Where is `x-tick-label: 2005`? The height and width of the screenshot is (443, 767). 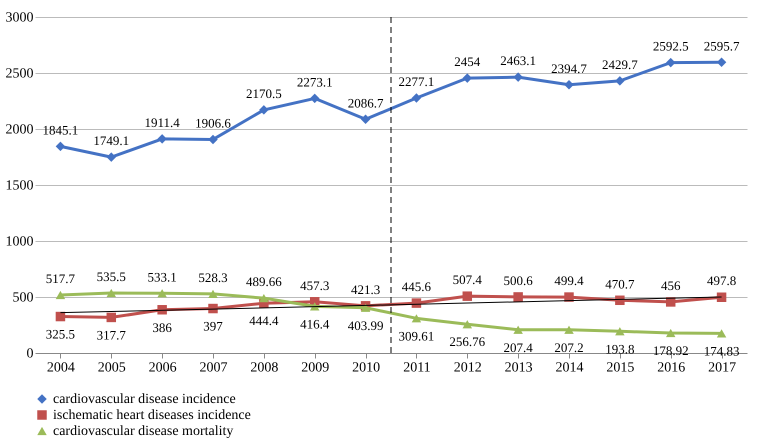
x-tick-label: 2005 is located at coordinates (112, 368).